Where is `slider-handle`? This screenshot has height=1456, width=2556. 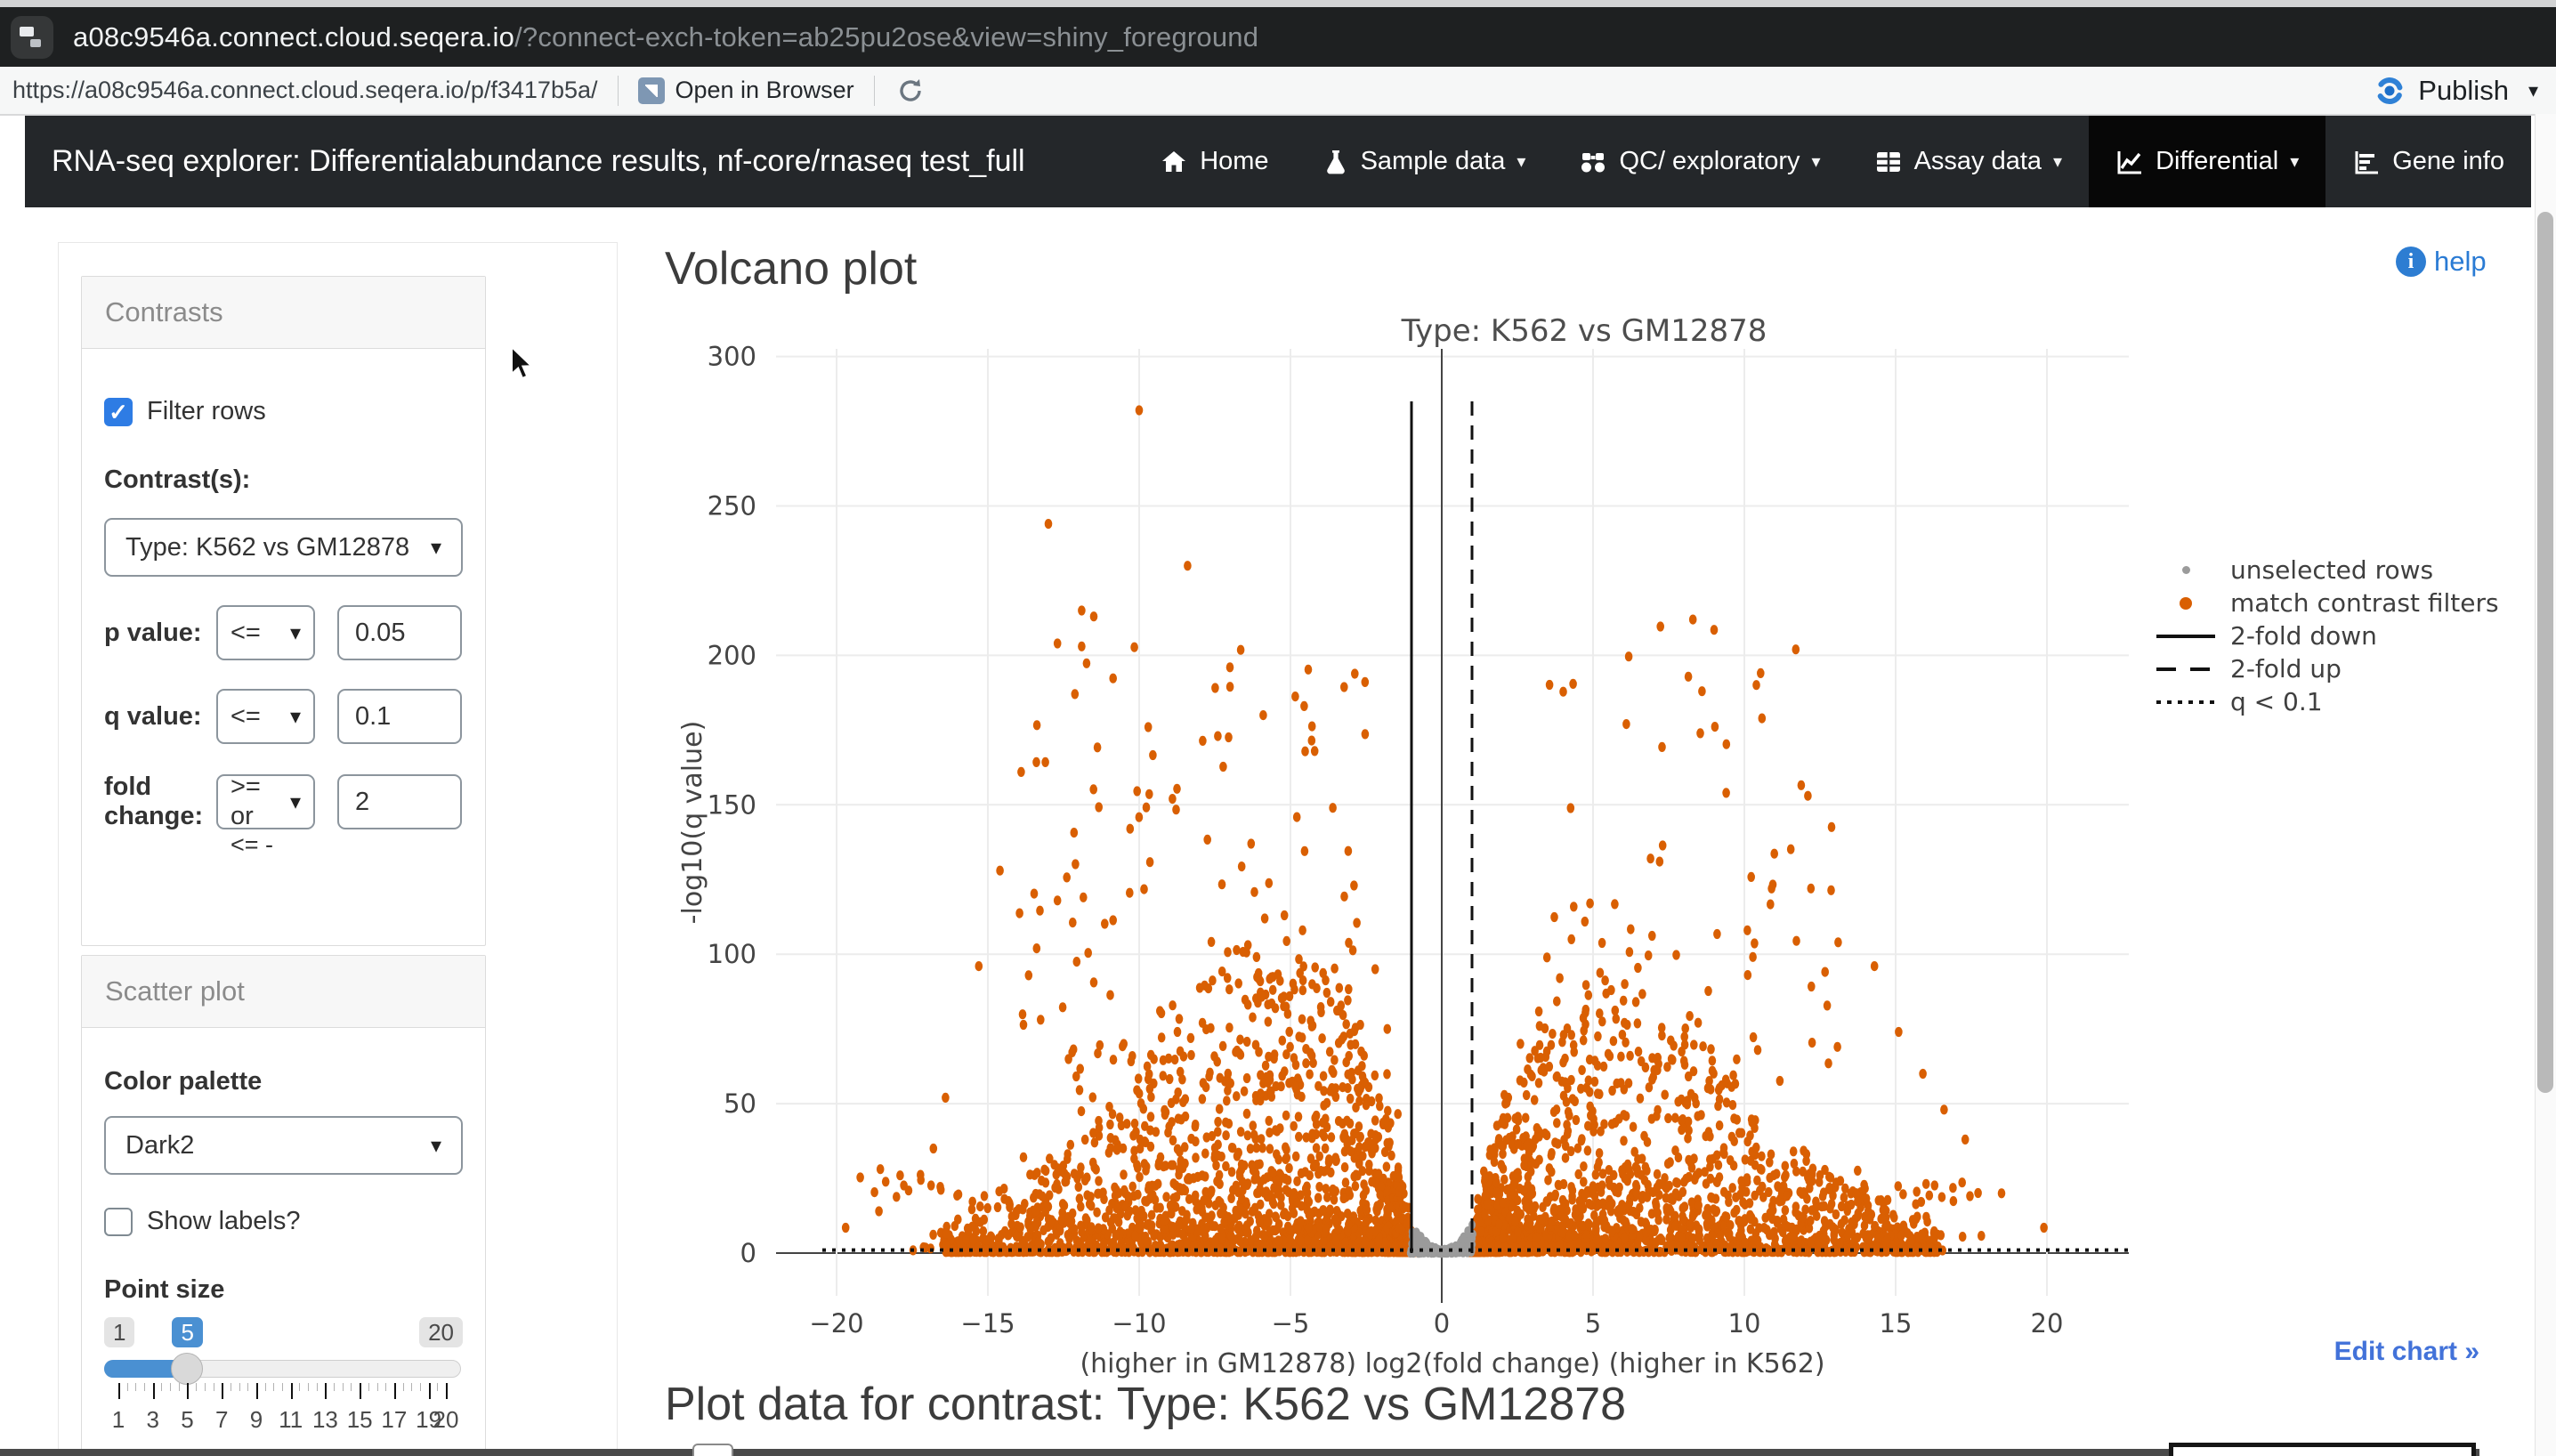 slider-handle is located at coordinates (187, 1369).